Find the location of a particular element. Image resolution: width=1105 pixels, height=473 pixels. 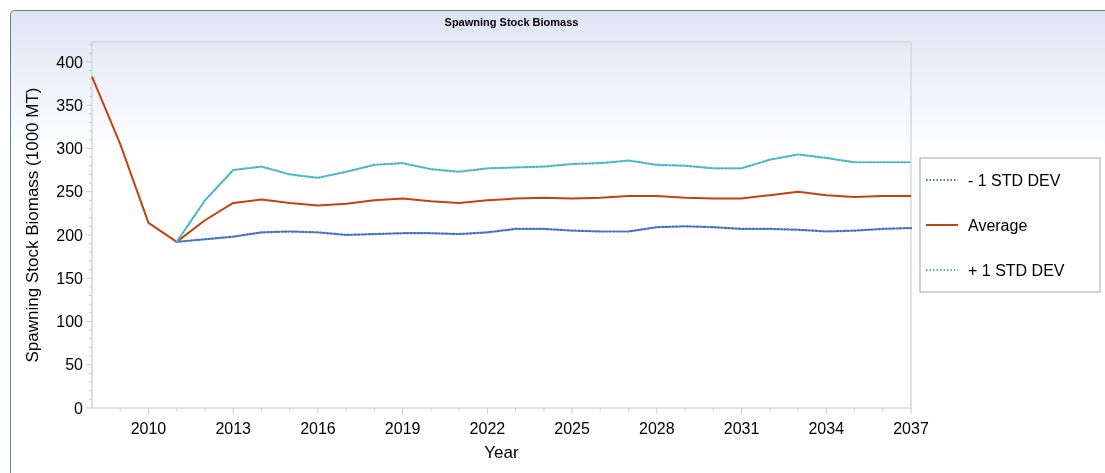

y-tick-label: 350 is located at coordinates (70, 105).